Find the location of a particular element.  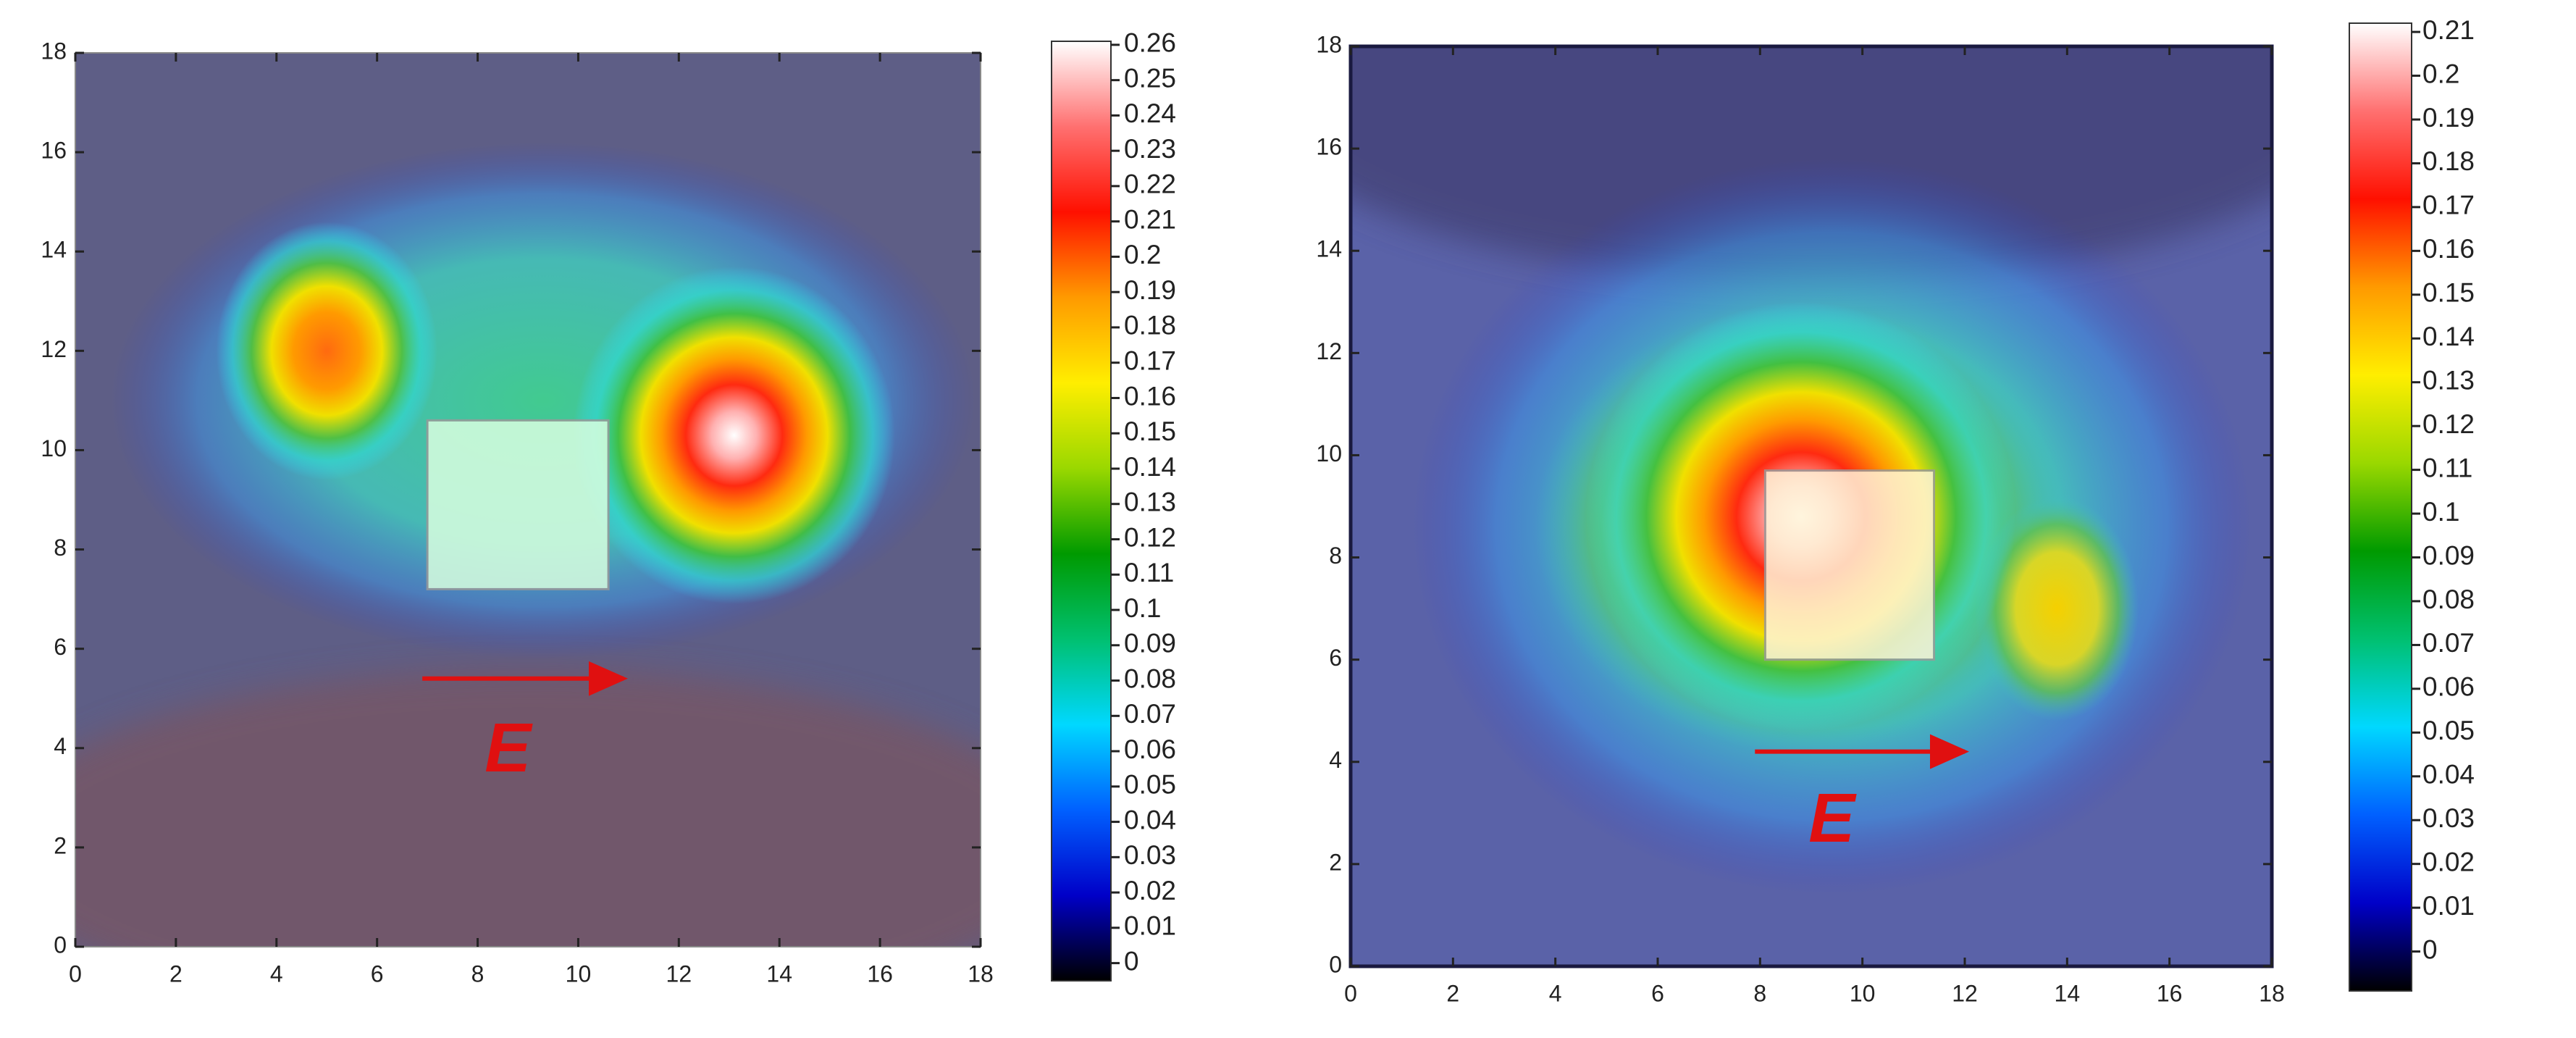

y-tick-label: 8 is located at coordinates (1335, 556).